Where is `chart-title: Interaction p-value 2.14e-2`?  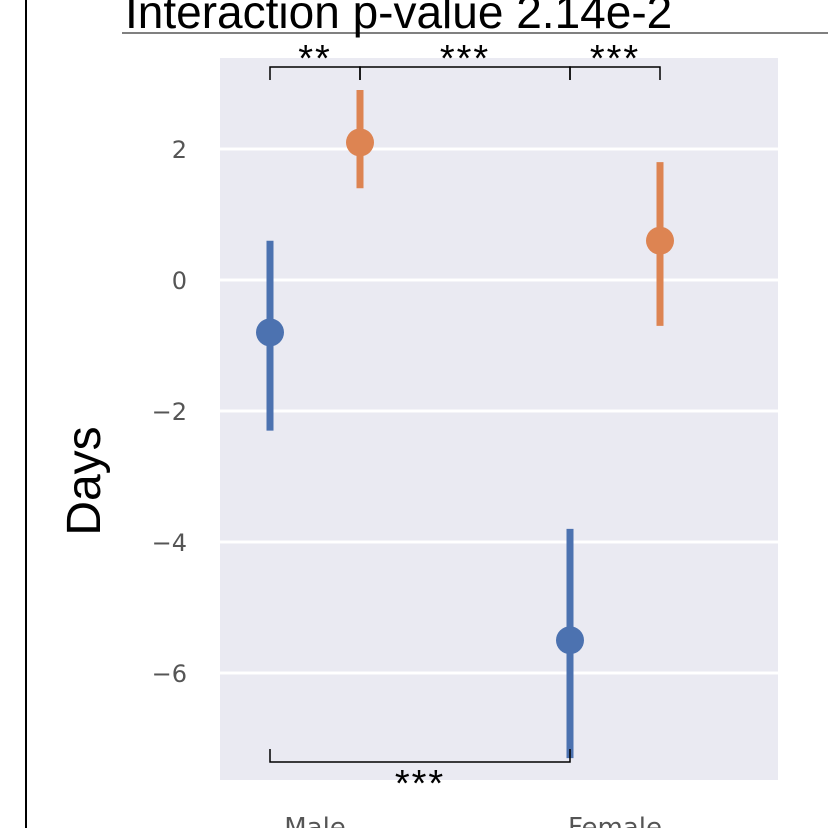
chart-title: Interaction p-value 2.14e-2 is located at coordinates (398, 19).